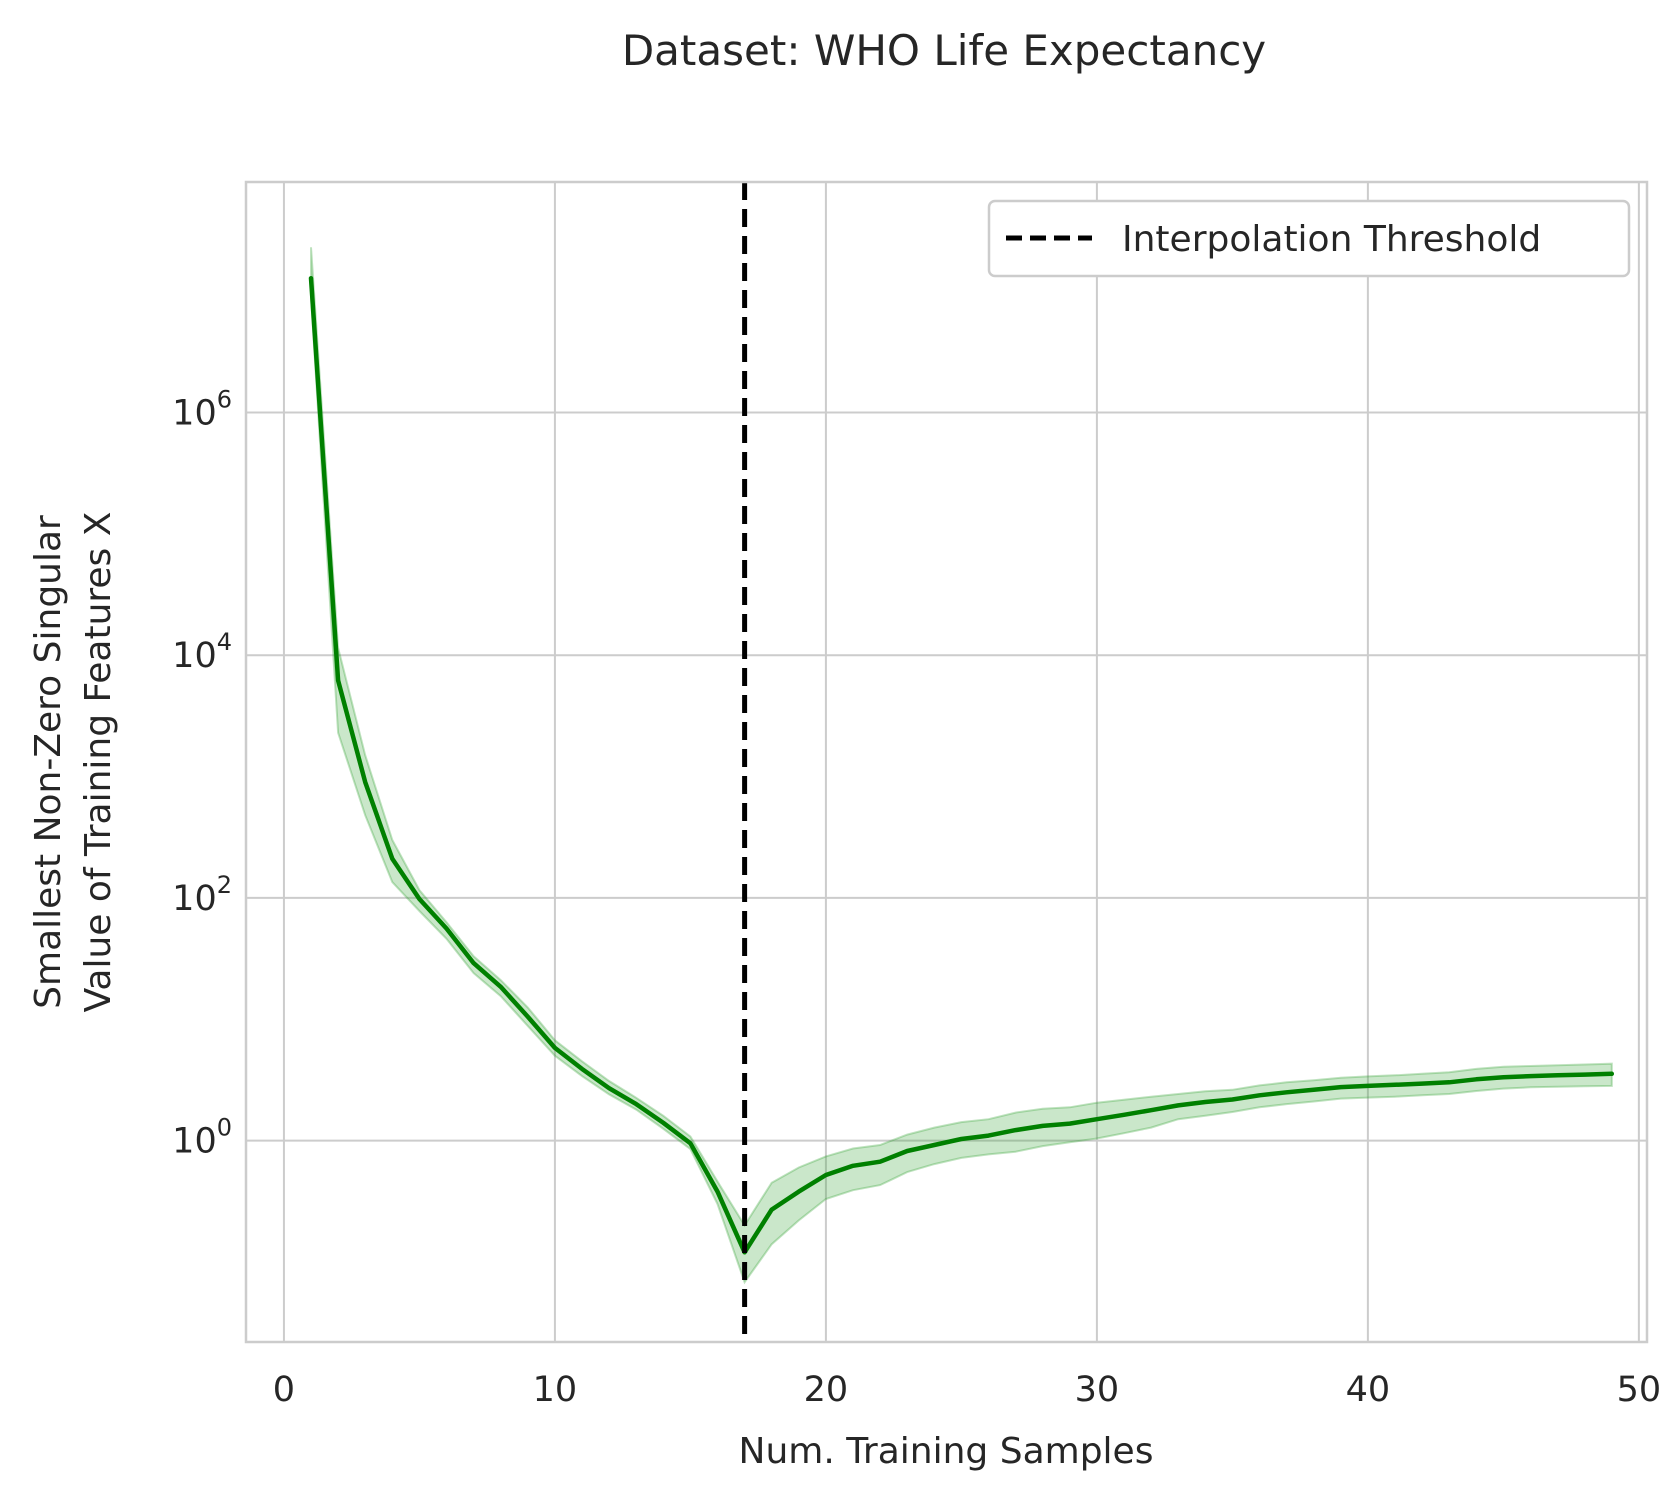 Image resolution: width=1668 pixels, height=1494 pixels. What do you see at coordinates (1368, 1390) in the screenshot?
I see `x-tick-label: 40` at bounding box center [1368, 1390].